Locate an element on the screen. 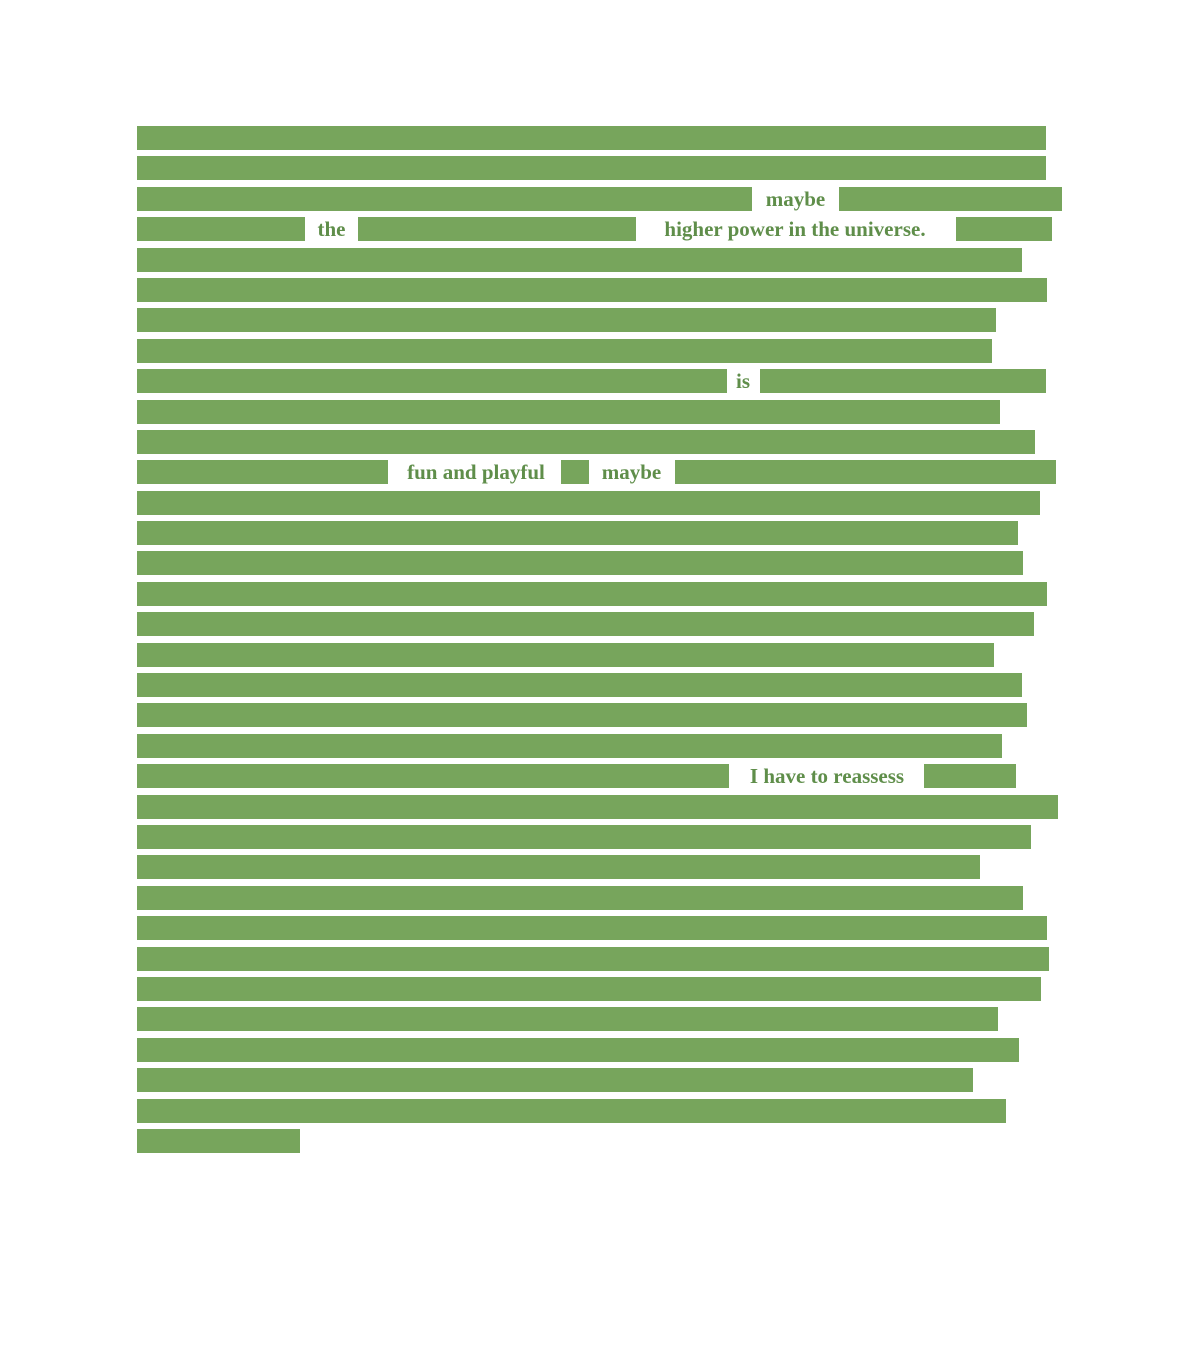  revealed-word: I have to reassess is located at coordinates (827, 776).